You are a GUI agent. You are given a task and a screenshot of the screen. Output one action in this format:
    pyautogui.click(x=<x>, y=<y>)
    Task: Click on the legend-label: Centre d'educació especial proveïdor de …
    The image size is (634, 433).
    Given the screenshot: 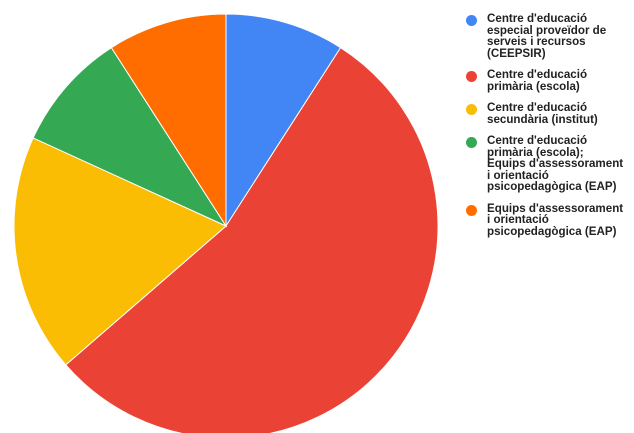 What is the action you would take?
    pyautogui.click(x=547, y=36)
    